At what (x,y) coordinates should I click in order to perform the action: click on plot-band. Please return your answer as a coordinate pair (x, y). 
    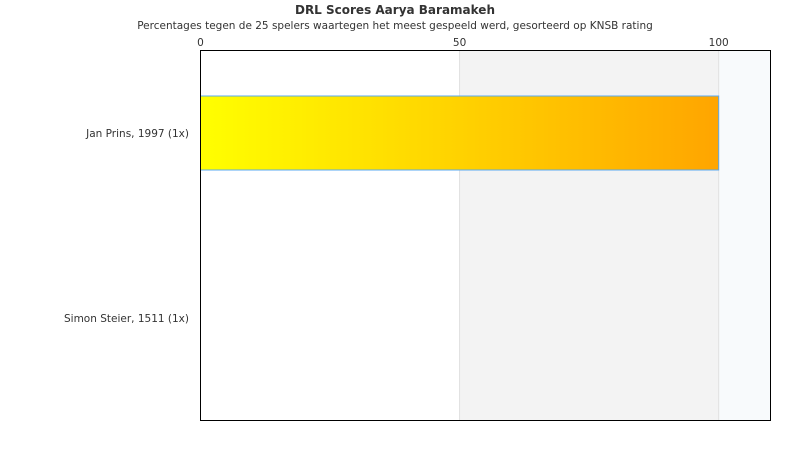
    Looking at the image, I should click on (744, 235).